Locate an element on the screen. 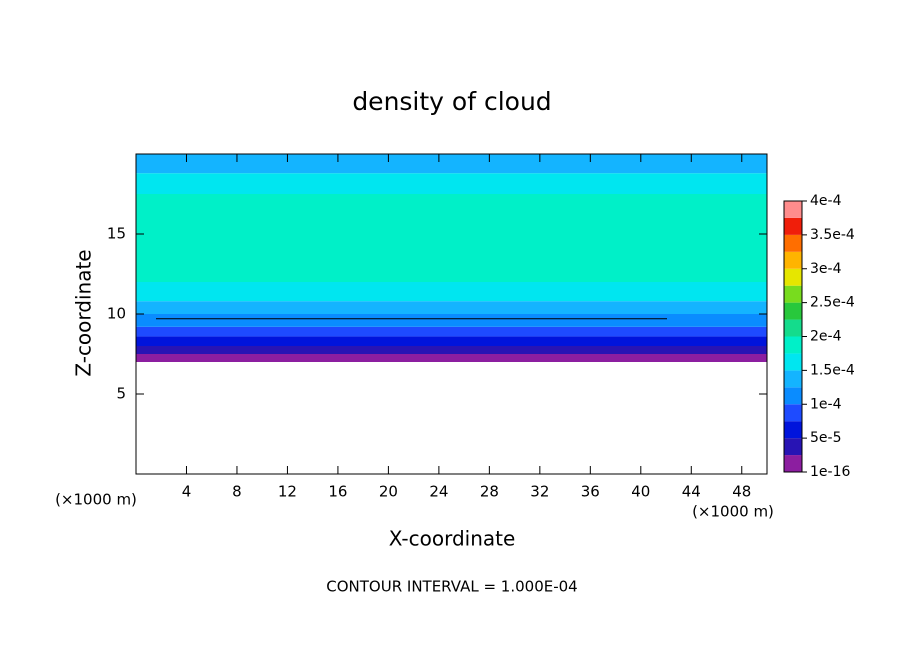  x-axis-label: X-coordinate is located at coordinates (452, 539).